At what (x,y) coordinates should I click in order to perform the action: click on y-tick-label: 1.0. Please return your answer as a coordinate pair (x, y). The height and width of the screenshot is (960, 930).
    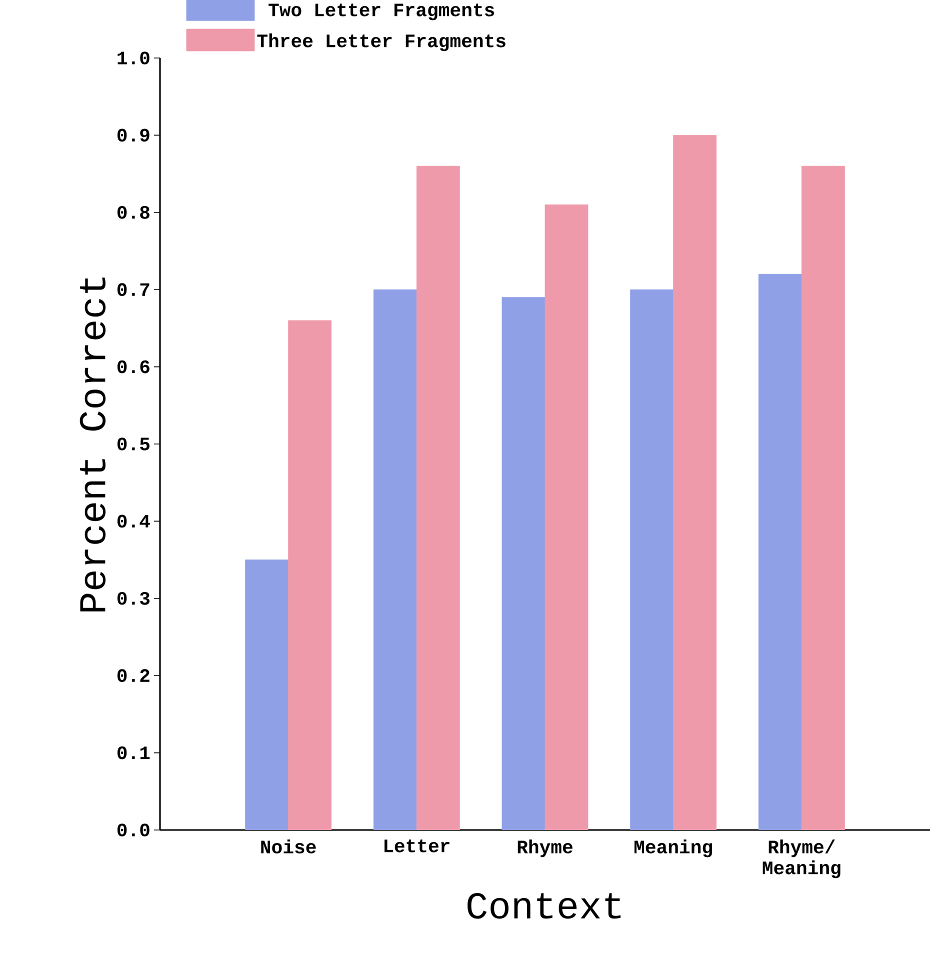
    Looking at the image, I should click on (134, 58).